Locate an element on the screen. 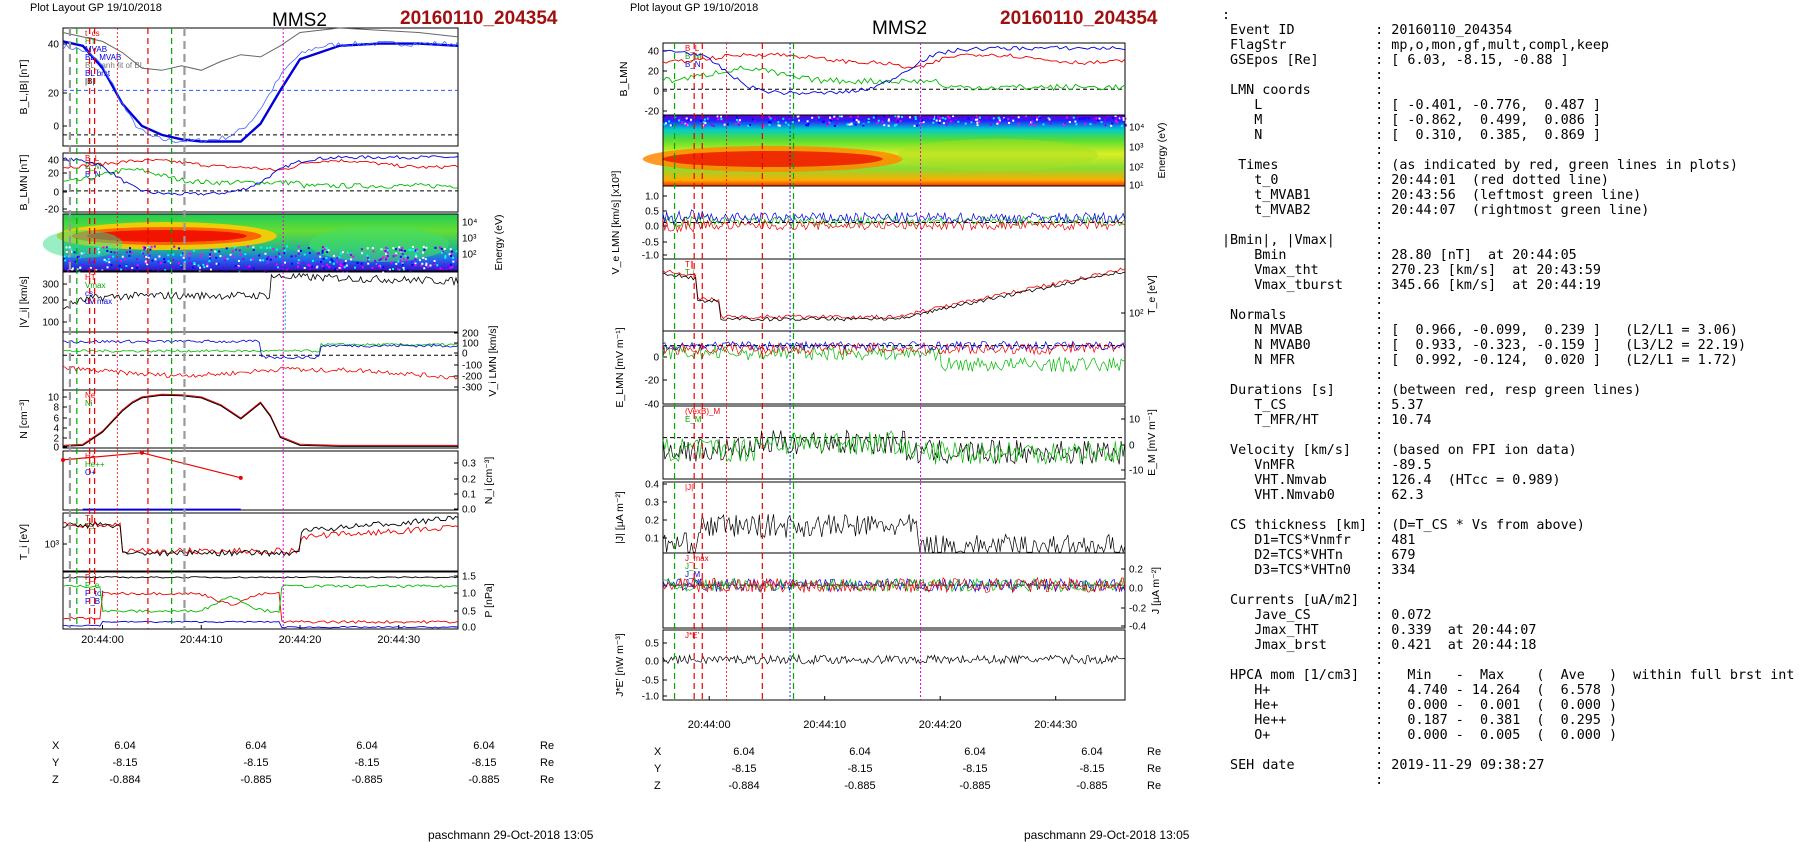 The image size is (1804, 842). subplot-8: 1.51.00.50.0P [nPa]P_iP_eP_totP_B is located at coordinates (278, 602).